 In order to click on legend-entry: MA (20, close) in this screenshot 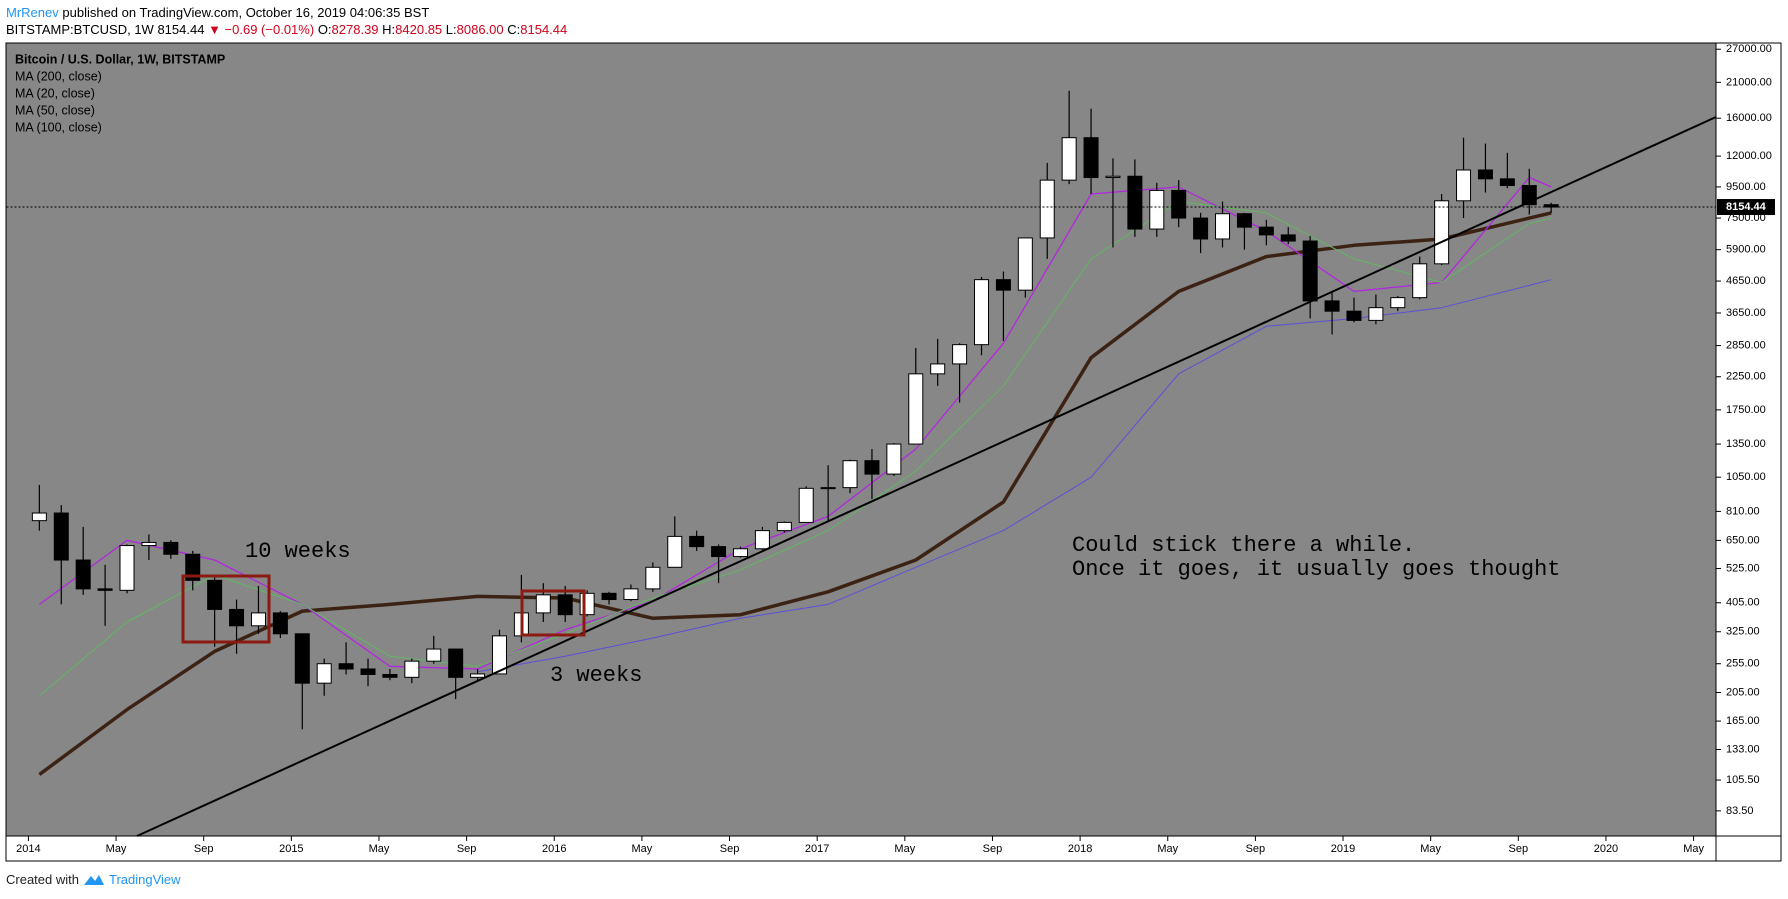, I will do `click(55, 93)`.